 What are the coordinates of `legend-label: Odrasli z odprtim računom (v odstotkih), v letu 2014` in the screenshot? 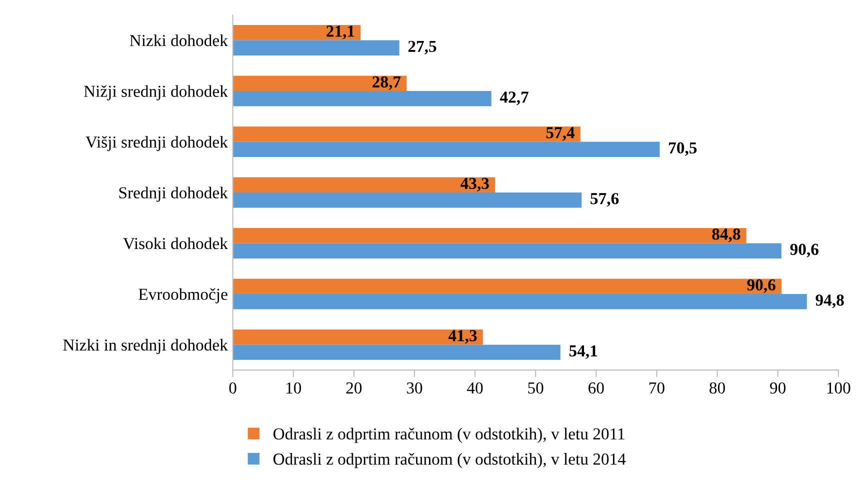 It's located at (449, 460).